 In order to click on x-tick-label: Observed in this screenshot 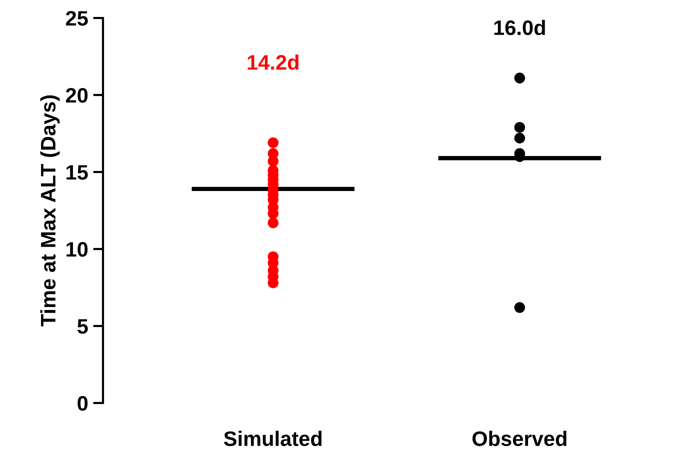, I will do `click(519, 438)`.